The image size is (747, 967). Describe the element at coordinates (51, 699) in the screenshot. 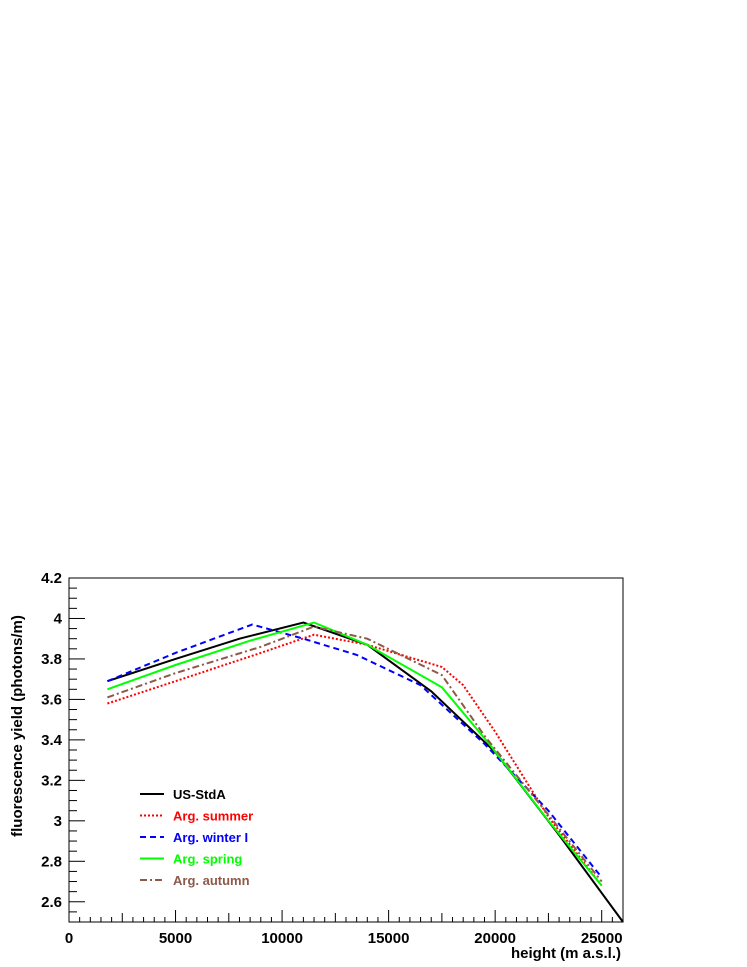

I see `y-tick-label: 3.6` at that location.